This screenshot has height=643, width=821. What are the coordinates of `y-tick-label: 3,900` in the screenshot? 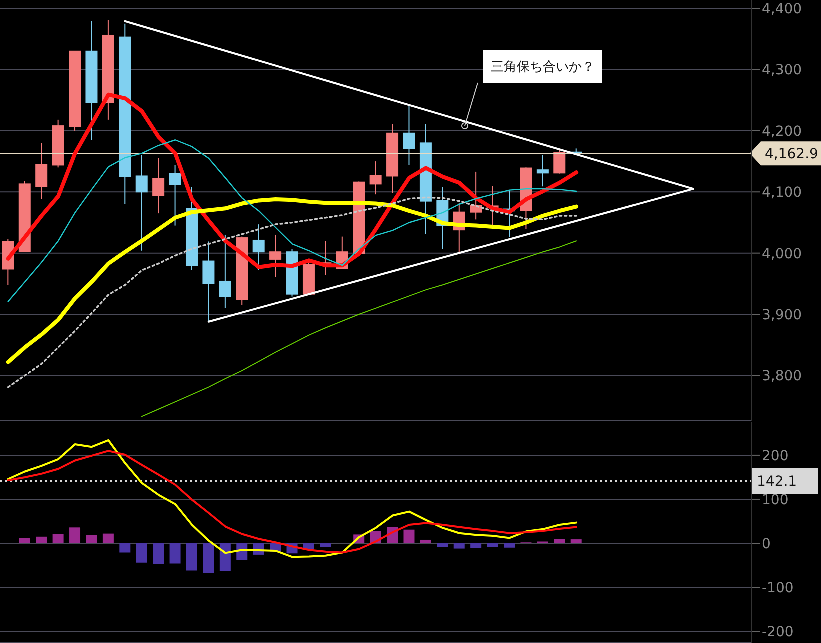 It's located at (782, 315).